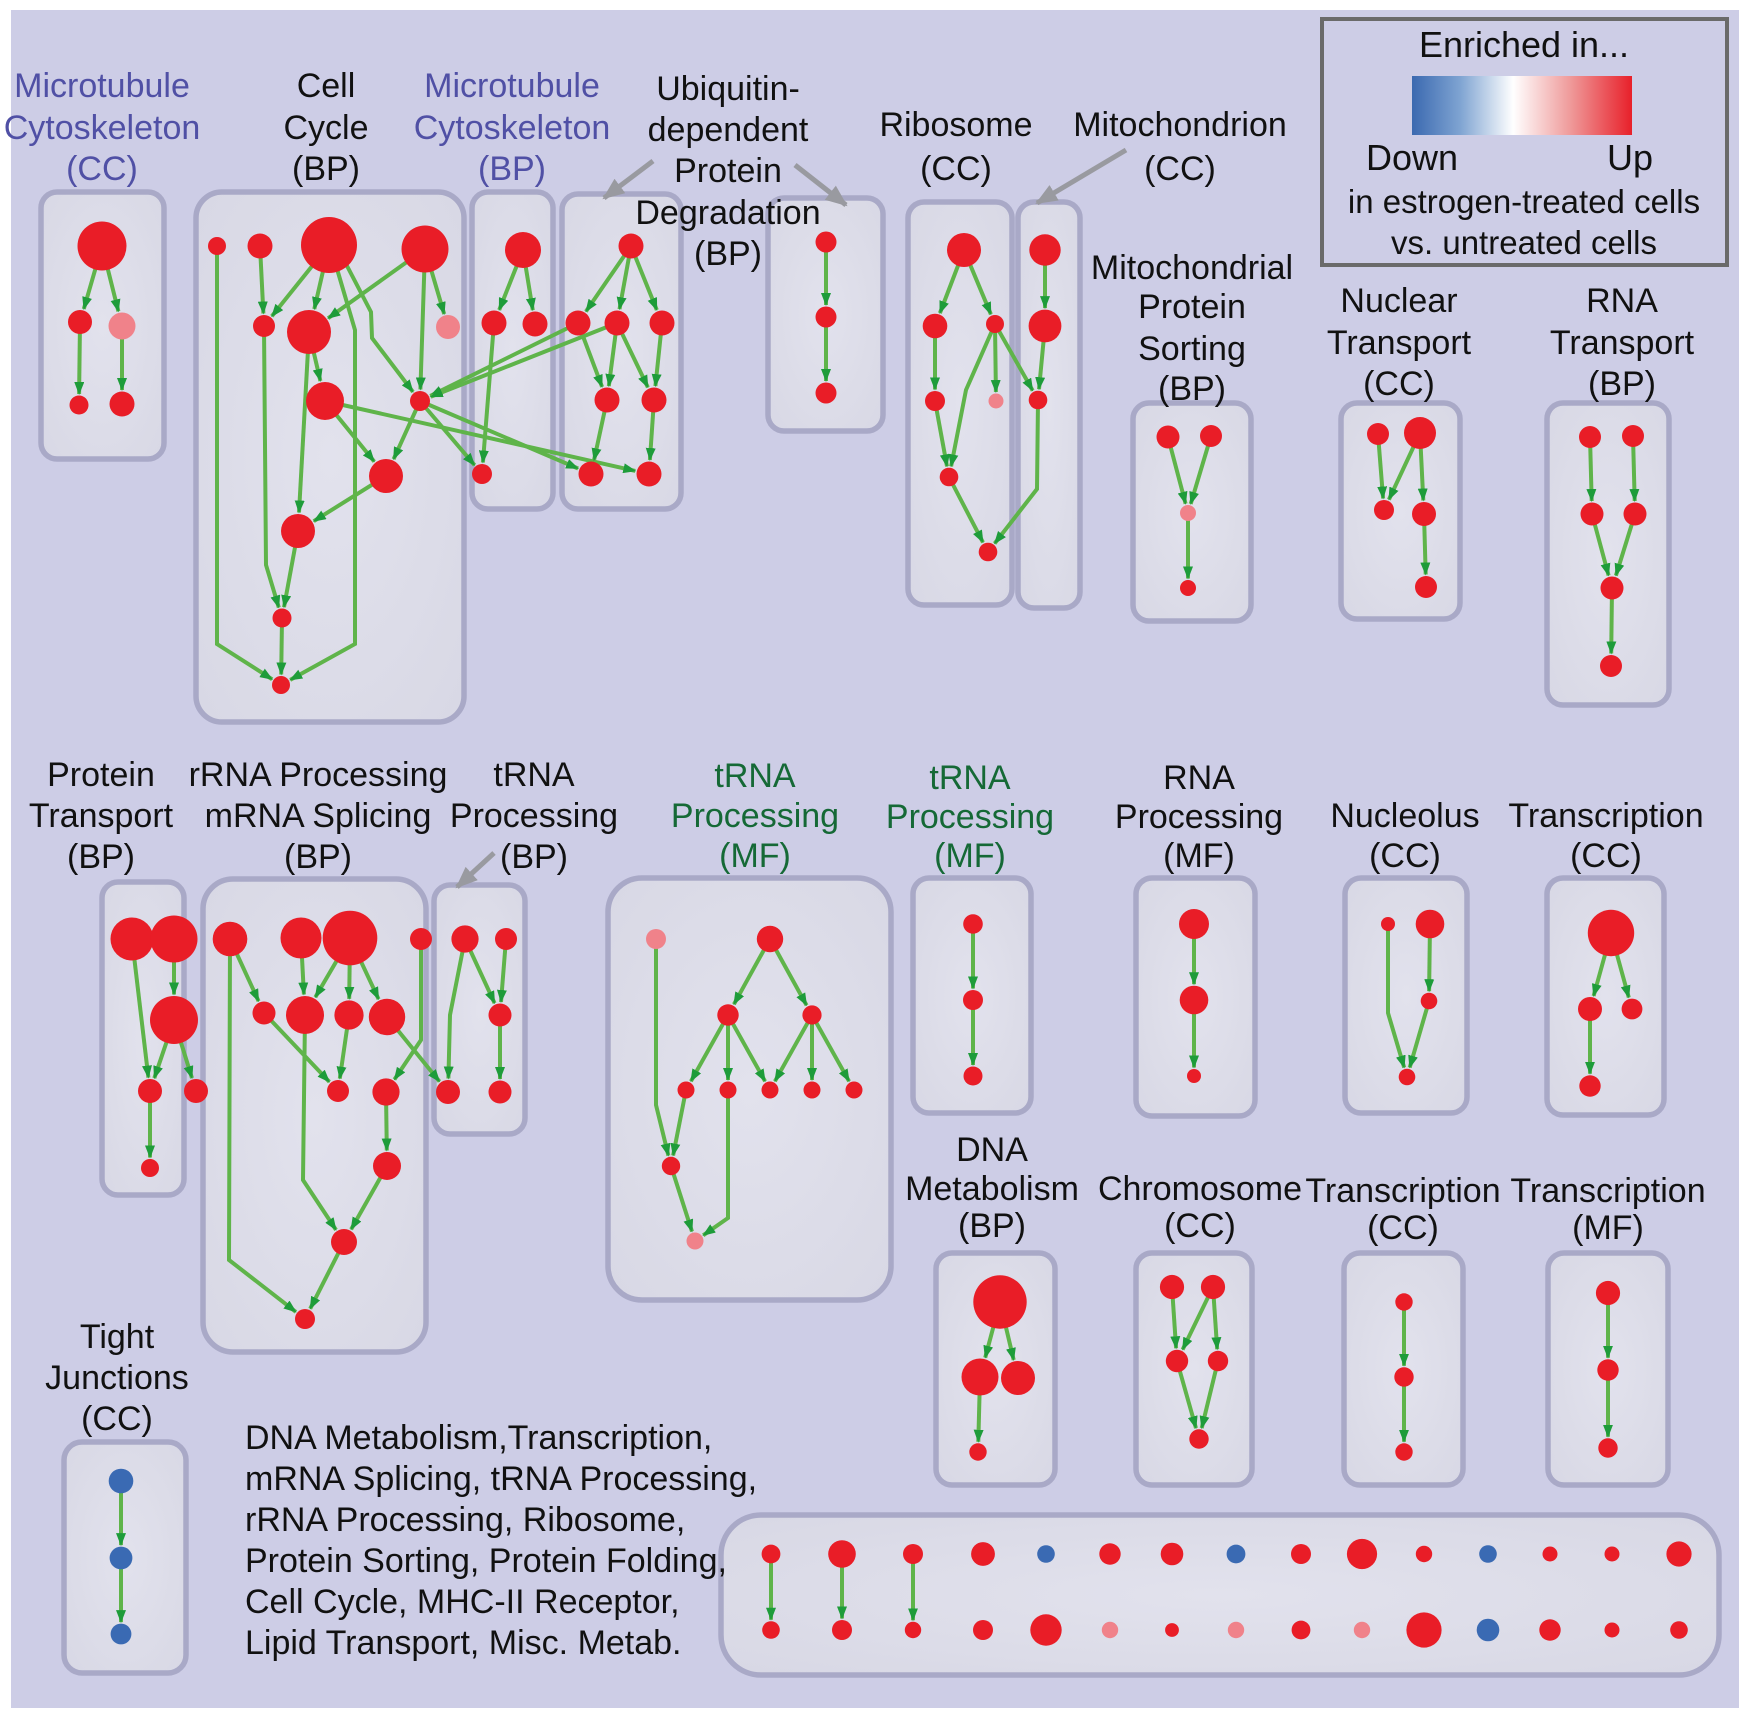 The height and width of the screenshot is (1715, 1750). I want to click on svg-text:mRNA Splicing, tRNA Processing: mRNA Splicing, tRNA Processing,, so click(501, 1479).